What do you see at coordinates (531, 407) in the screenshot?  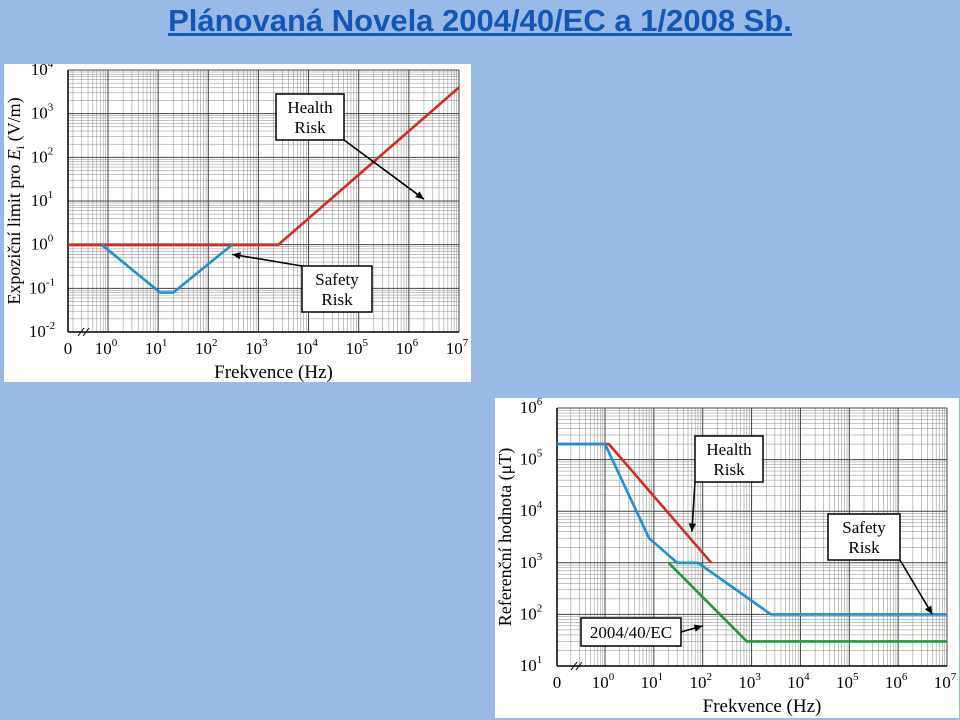 I see `y-tick-label: 10⁶` at bounding box center [531, 407].